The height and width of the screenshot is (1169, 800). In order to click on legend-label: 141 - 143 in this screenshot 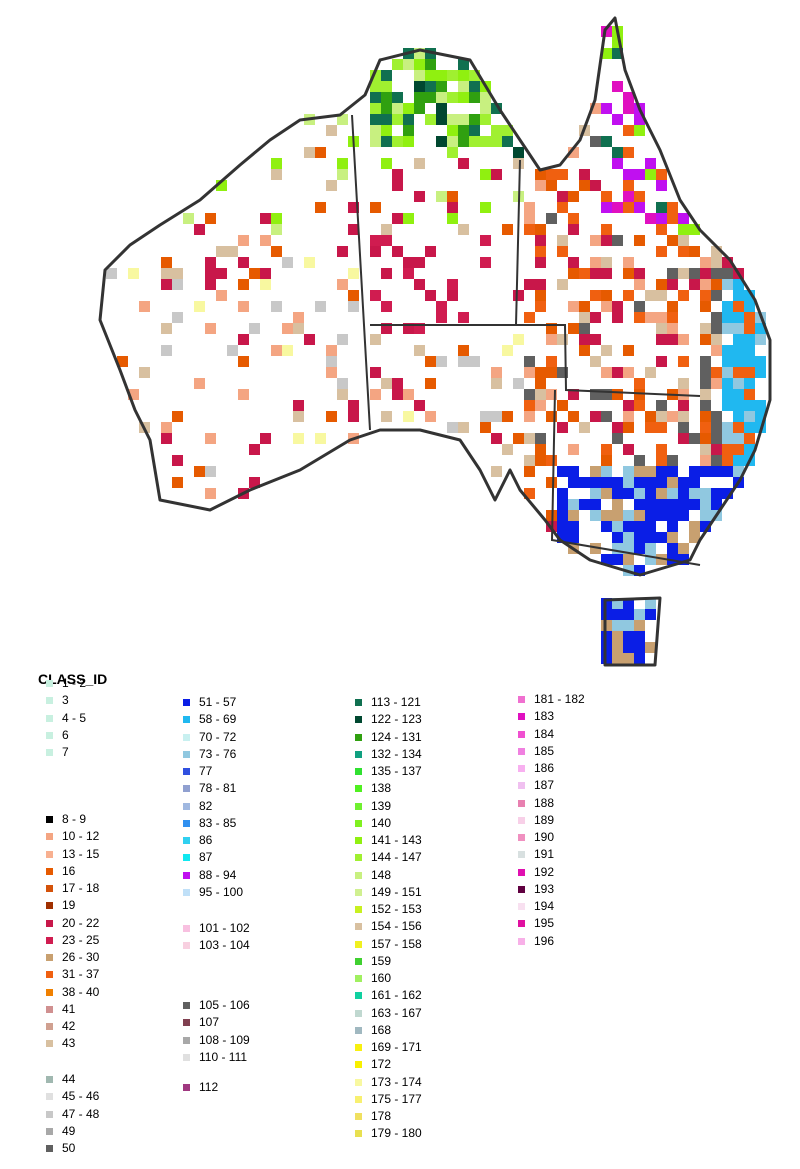, I will do `click(396, 840)`.